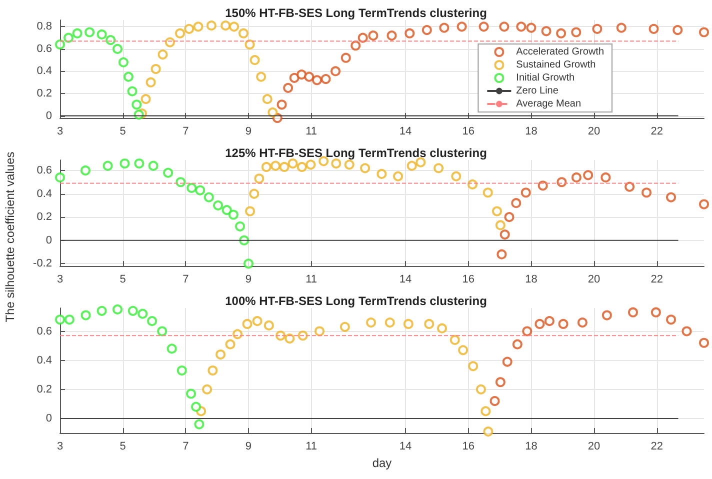 This screenshot has height=479, width=712. What do you see at coordinates (356, 301) in the screenshot?
I see `chart-title: 100% HT-FB-SES Long TermTrends clustering` at bounding box center [356, 301].